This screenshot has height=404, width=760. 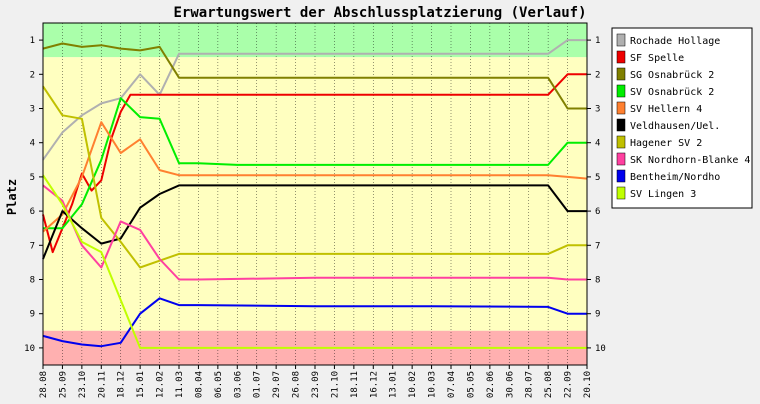 What do you see at coordinates (297, 384) in the screenshot?
I see `x-tick-label: 26.08` at bounding box center [297, 384].